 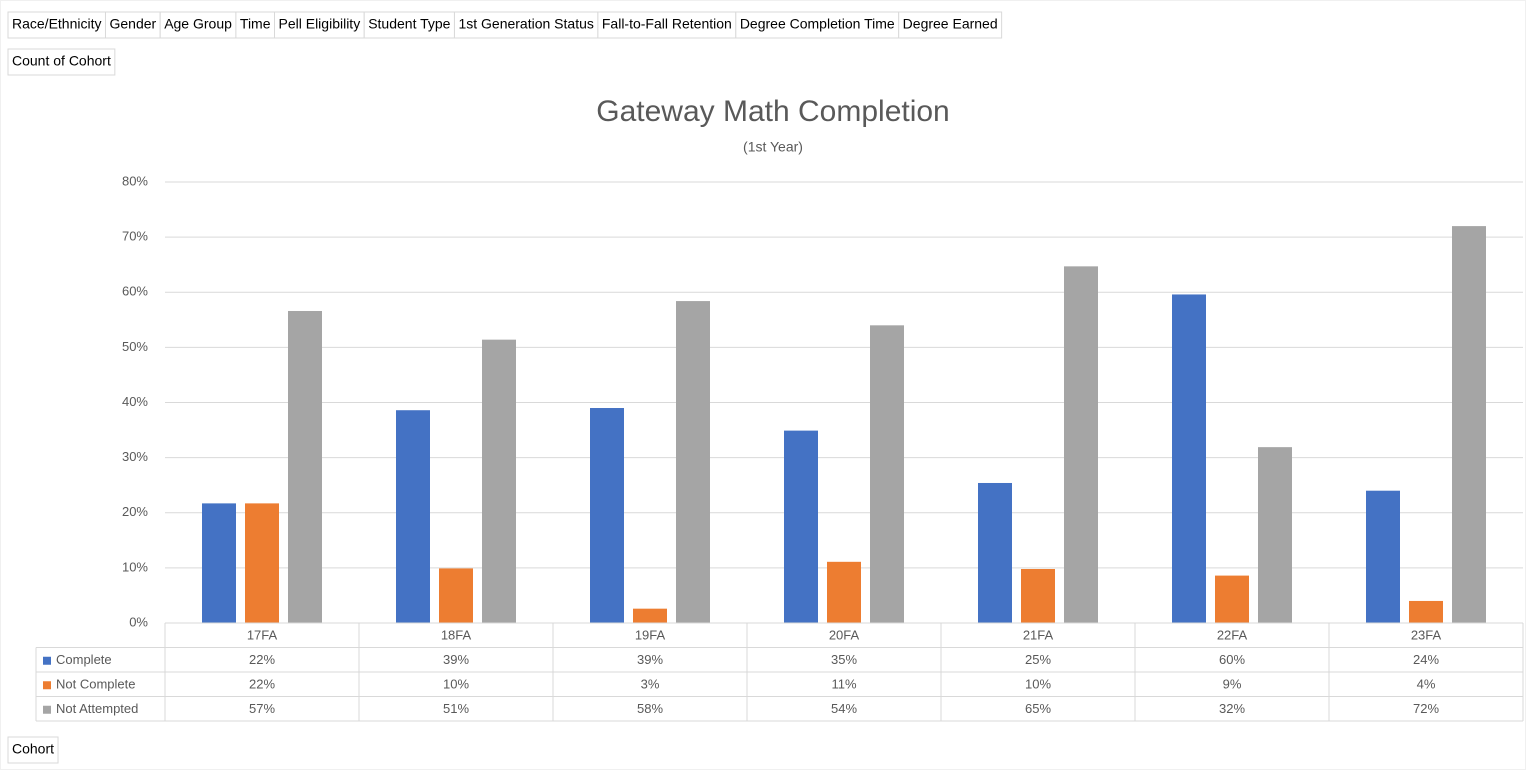 I want to click on chart-title: Gateway Math Completion, so click(x=773, y=111).